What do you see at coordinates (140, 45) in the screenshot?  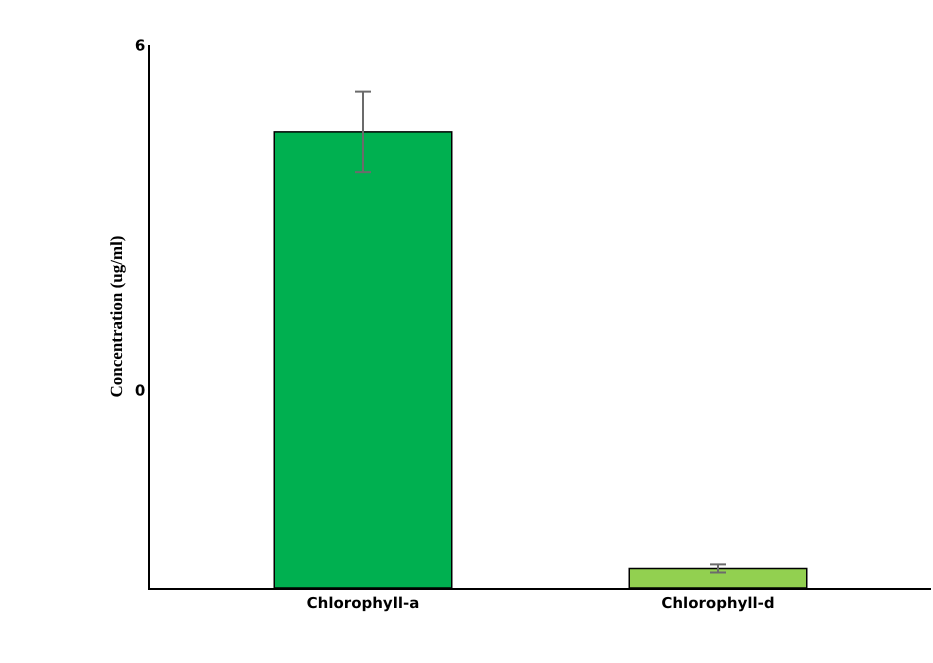 I see `y-tick-label: 6` at bounding box center [140, 45].